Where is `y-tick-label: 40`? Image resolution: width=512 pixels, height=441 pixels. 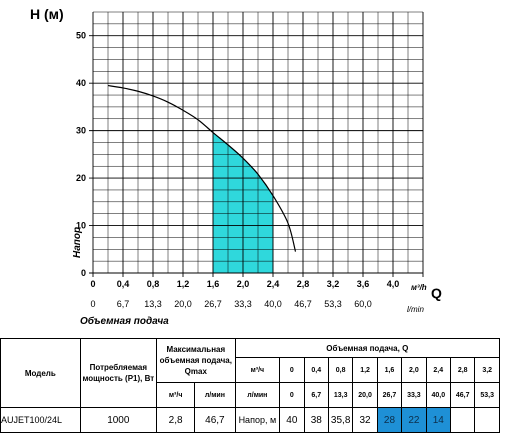 y-tick-label: 40 is located at coordinates (81, 83).